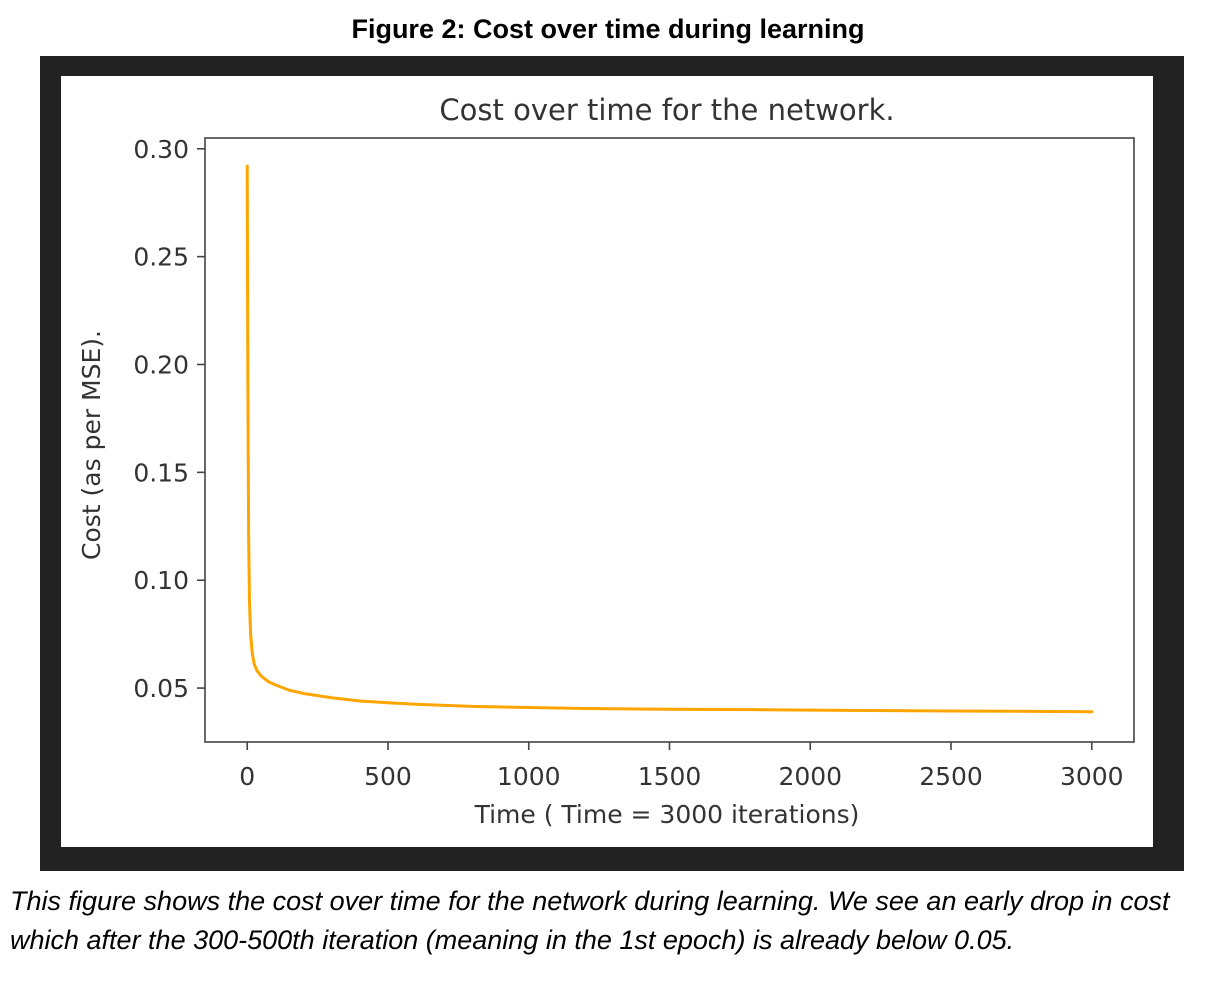  Describe the element at coordinates (161, 257) in the screenshot. I see `y-tick-label: 0.25` at that location.